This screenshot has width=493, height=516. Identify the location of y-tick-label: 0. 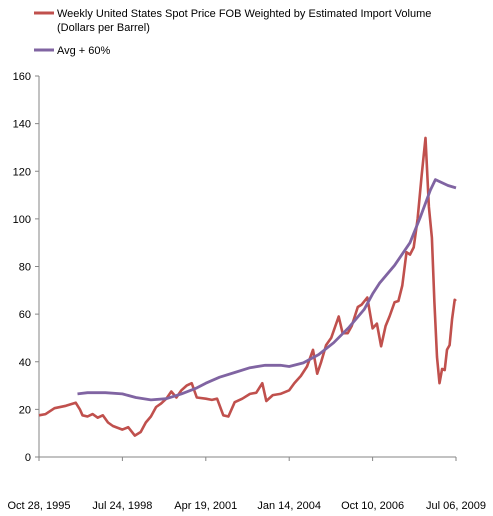
(28, 458).